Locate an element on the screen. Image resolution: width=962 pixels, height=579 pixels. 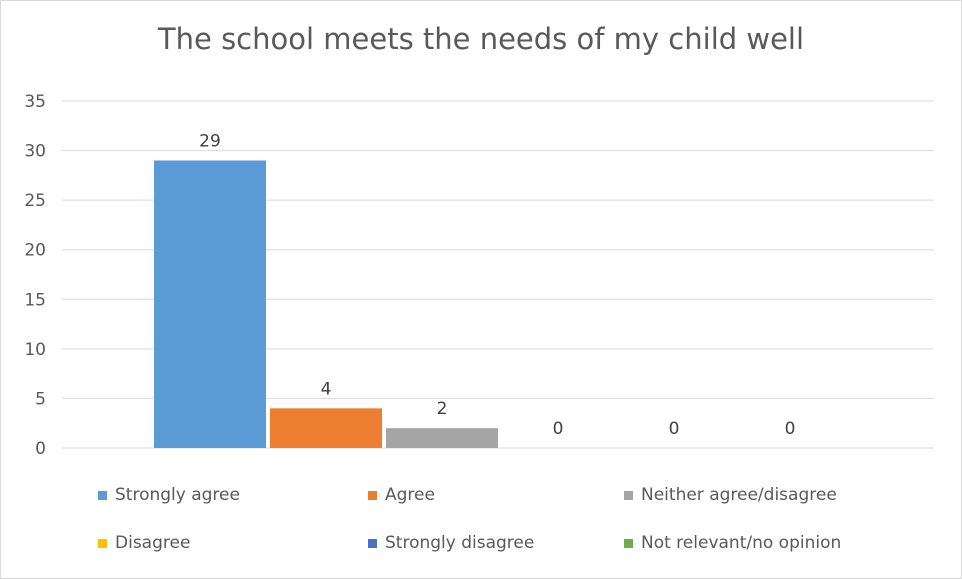
data-label: 2 is located at coordinates (442, 409).